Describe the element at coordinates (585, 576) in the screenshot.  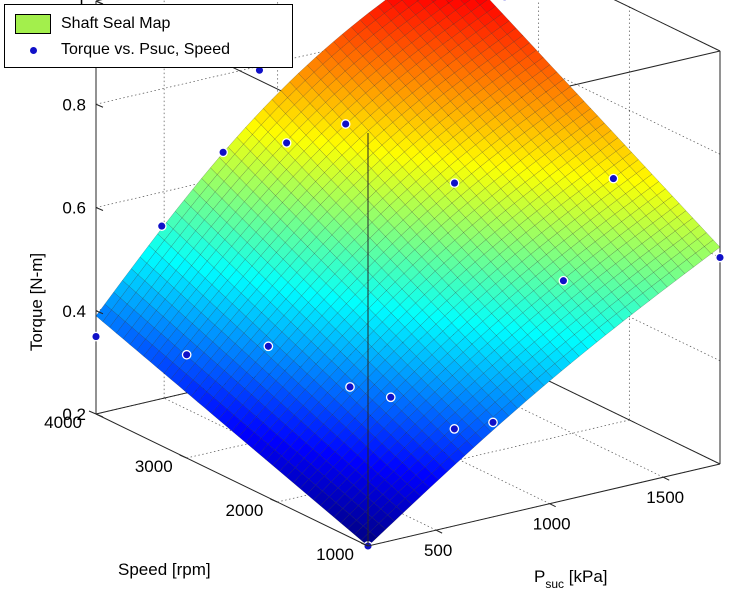
I see `x-axis-label-unit: [kPa]` at that location.